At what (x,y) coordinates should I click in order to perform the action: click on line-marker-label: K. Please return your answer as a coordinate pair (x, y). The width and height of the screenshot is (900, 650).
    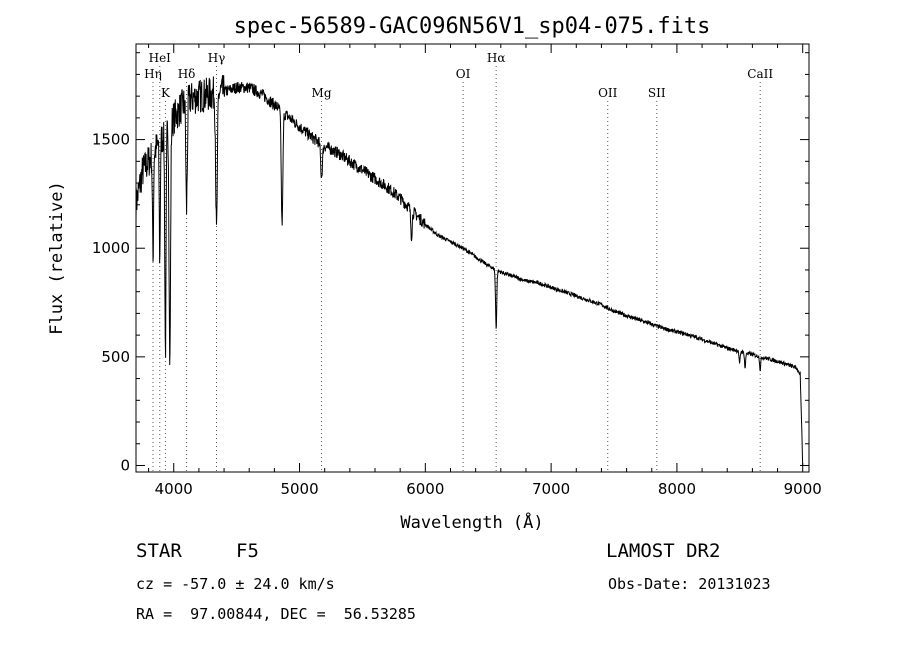
    Looking at the image, I should click on (166, 93).